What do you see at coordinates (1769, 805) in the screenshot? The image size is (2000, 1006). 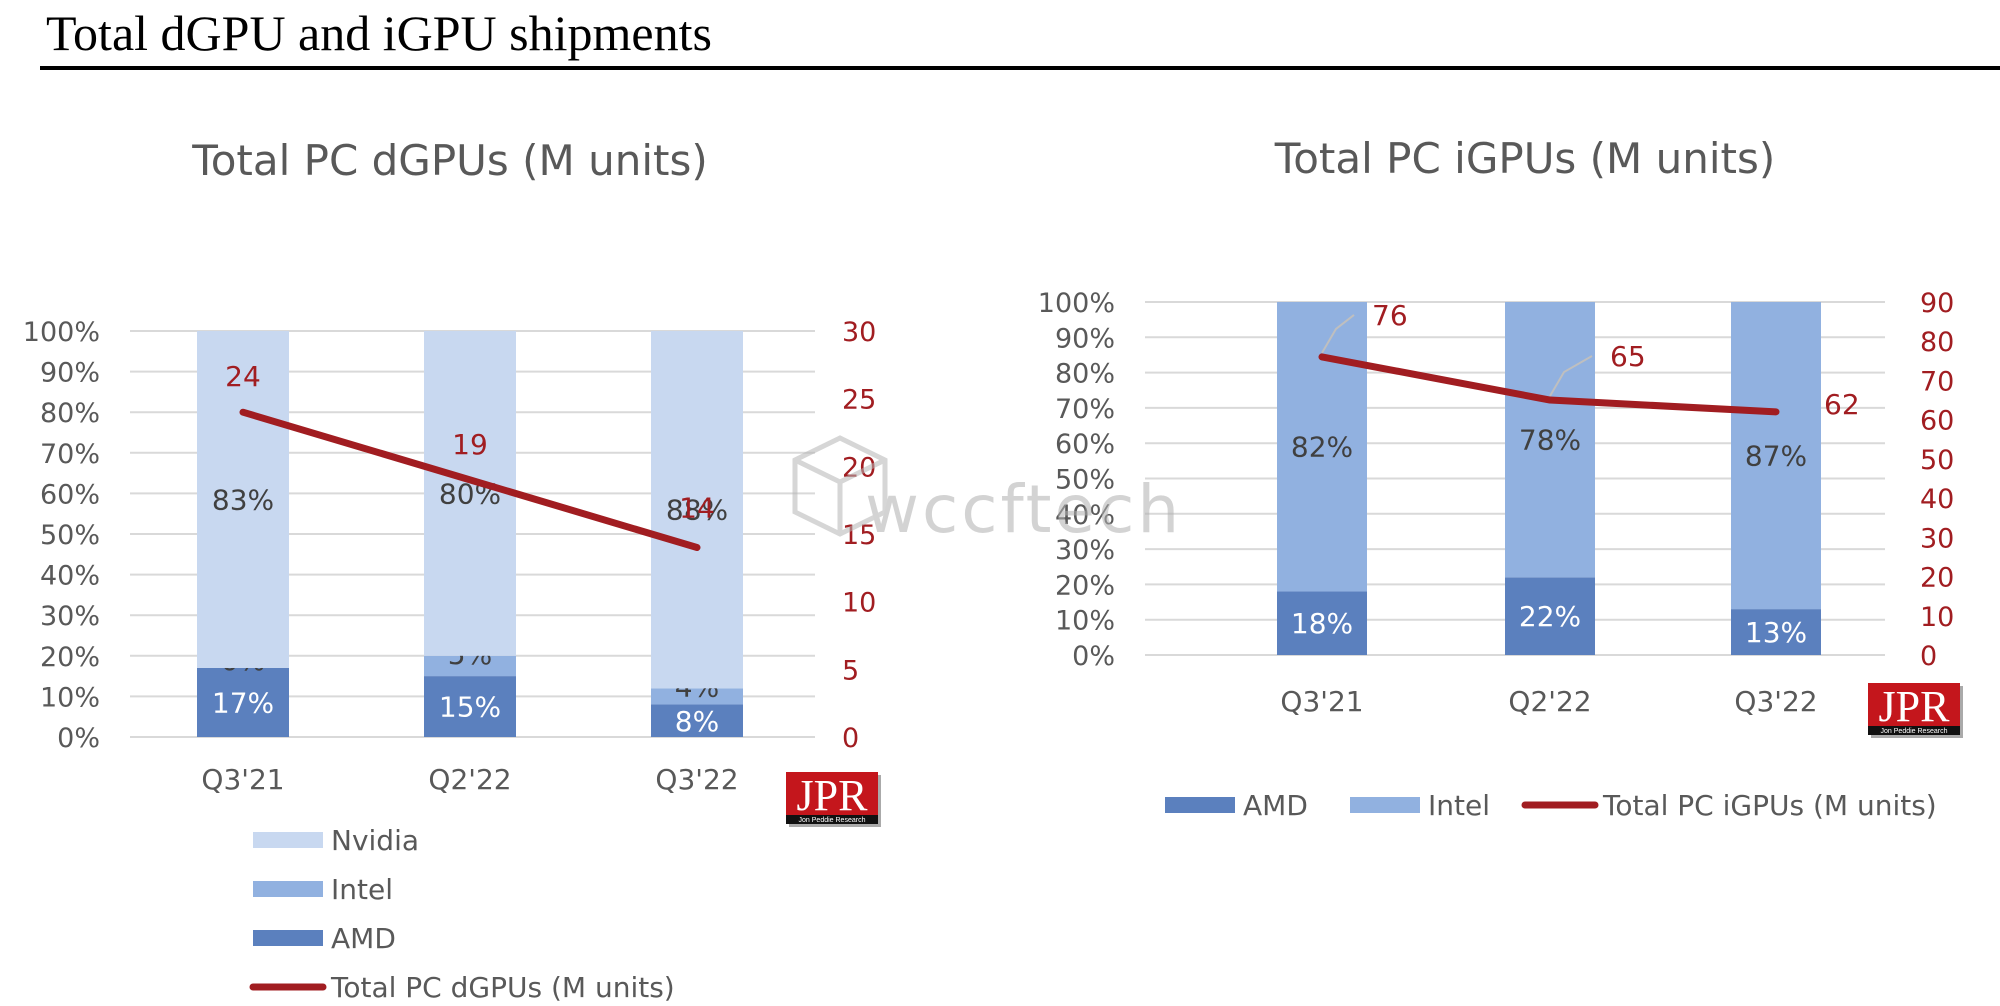 I see `legend-label: Total PC iGPUs (M units)` at bounding box center [1769, 805].